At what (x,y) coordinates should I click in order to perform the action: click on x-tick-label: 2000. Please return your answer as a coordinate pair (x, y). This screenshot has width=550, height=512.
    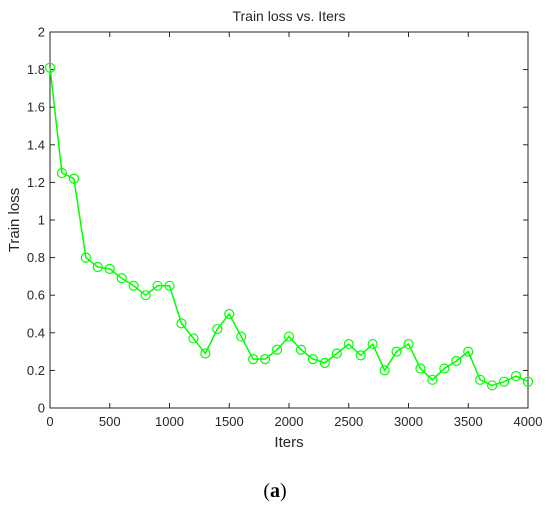
    Looking at the image, I should click on (289, 421).